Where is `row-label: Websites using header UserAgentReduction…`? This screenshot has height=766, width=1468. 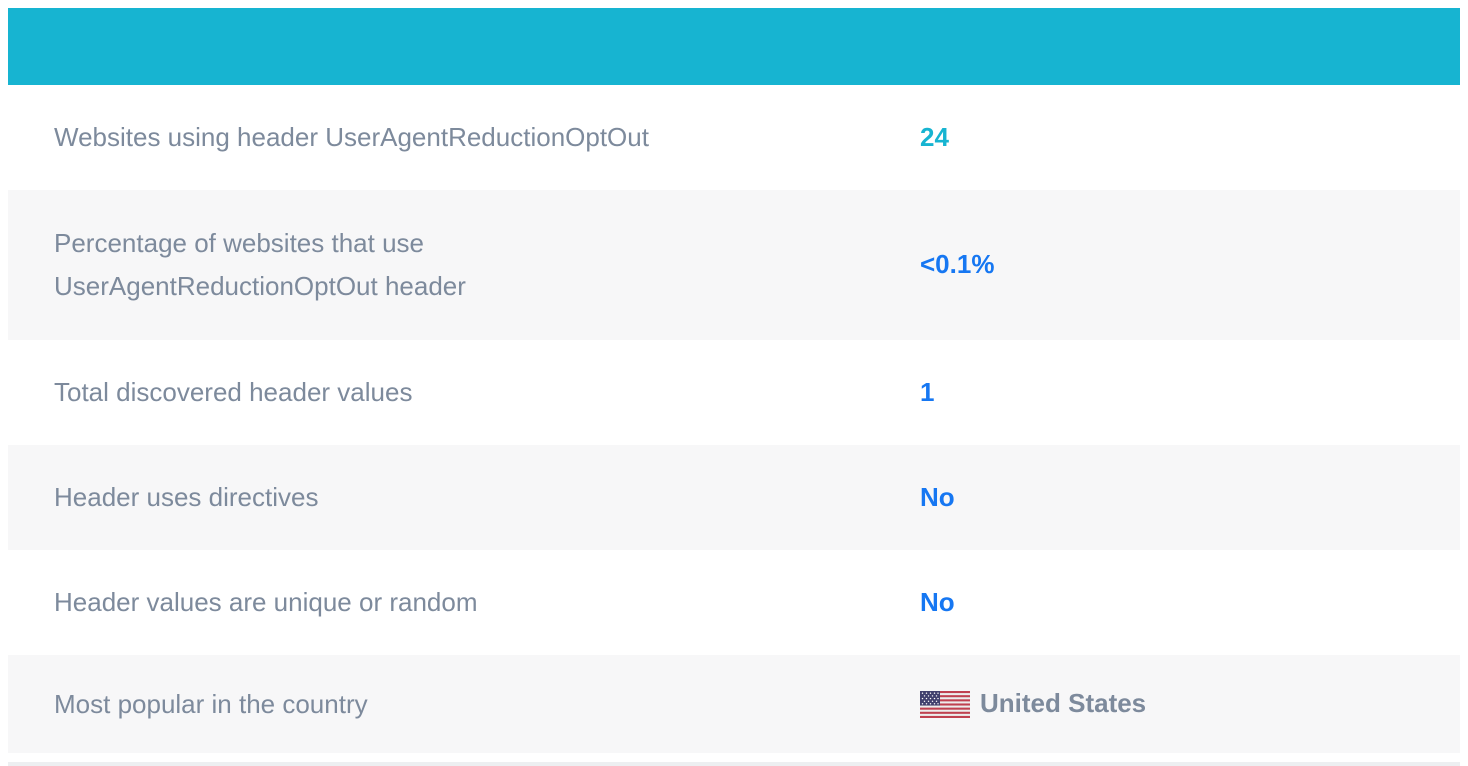
row-label: Websites using header UserAgentReduction… is located at coordinates (464, 137).